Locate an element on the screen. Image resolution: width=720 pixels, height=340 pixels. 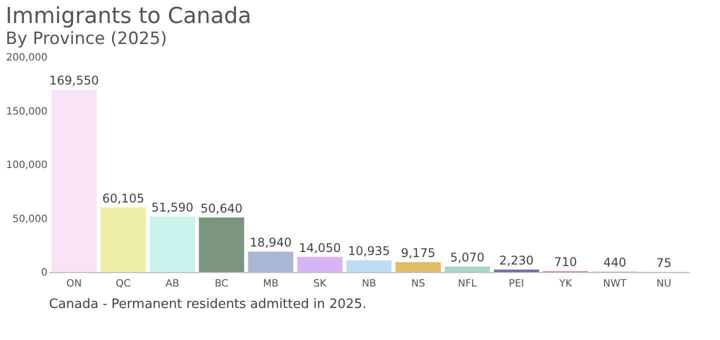
data-label: 14,050 is located at coordinates (319, 247).